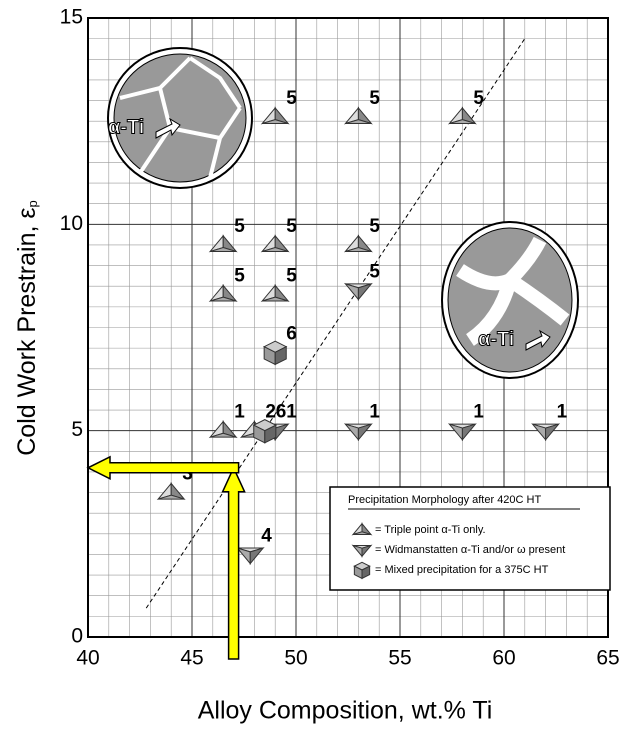 The height and width of the screenshot is (732, 623). Describe the element at coordinates (71, 17) in the screenshot. I see `y-tick-label: 15` at that location.